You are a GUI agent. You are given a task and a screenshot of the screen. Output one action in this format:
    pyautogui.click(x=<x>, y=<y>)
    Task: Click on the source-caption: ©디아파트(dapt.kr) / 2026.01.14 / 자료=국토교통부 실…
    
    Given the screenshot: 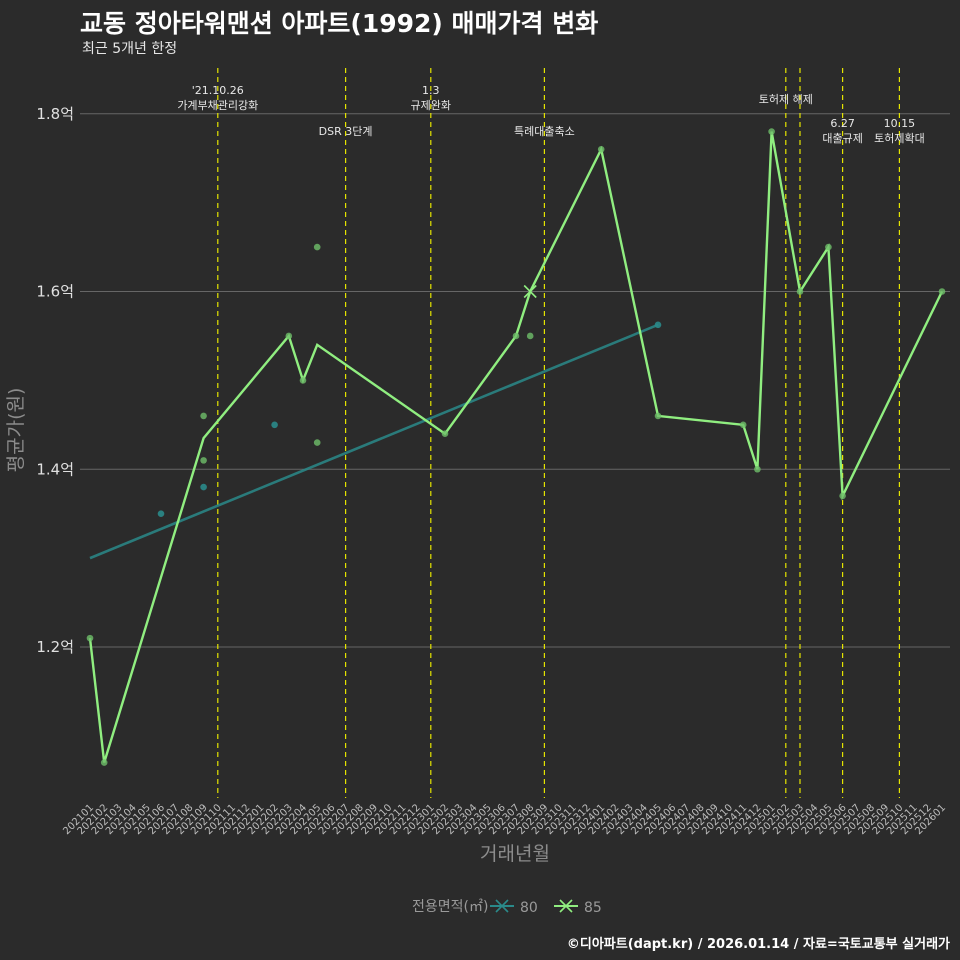 What is the action you would take?
    pyautogui.click(x=758, y=944)
    